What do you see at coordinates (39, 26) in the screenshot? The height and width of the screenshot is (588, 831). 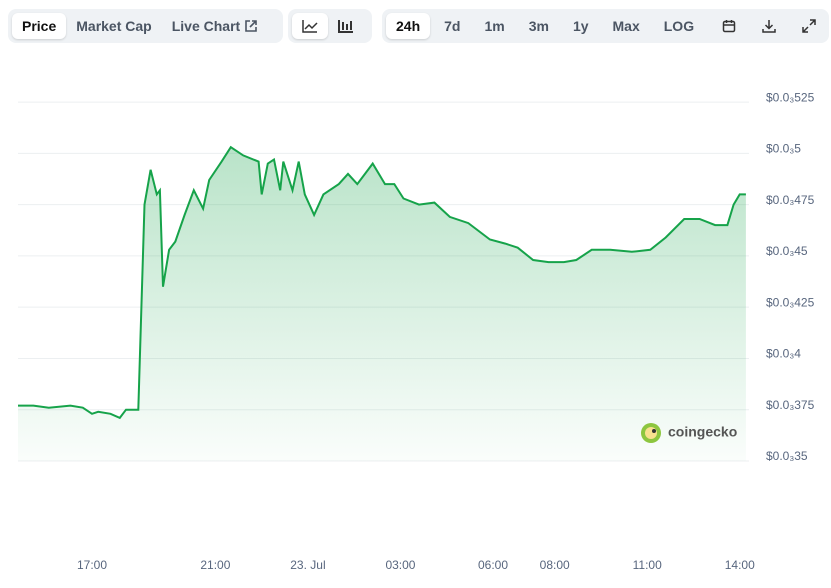 I see `tab: Price` at bounding box center [39, 26].